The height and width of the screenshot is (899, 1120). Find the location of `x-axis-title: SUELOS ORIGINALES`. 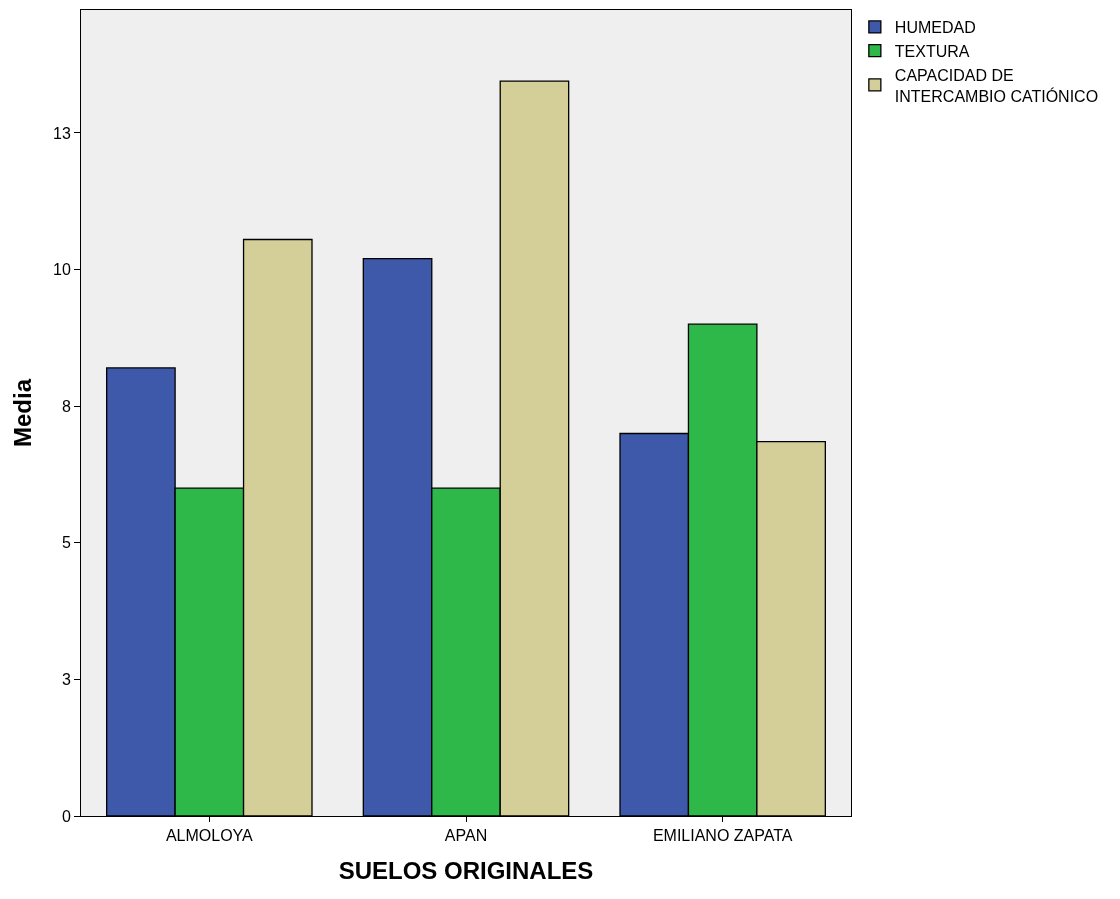

x-axis-title: SUELOS ORIGINALES is located at coordinates (466, 870).